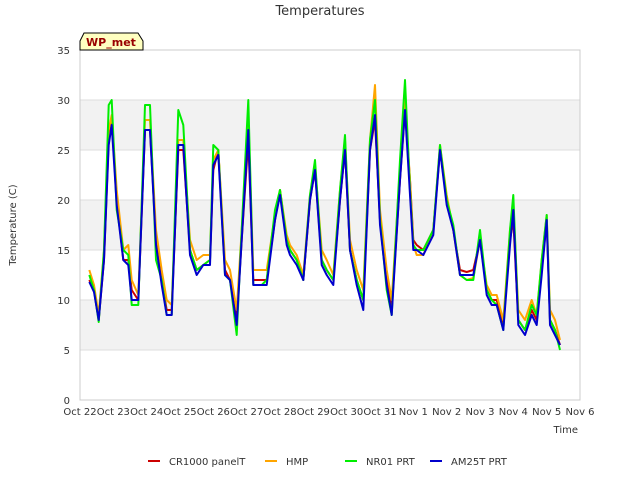 This screenshot has width=640, height=480. What do you see at coordinates (479, 412) in the screenshot?
I see `x-tick-label: Nov 3` at bounding box center [479, 412].